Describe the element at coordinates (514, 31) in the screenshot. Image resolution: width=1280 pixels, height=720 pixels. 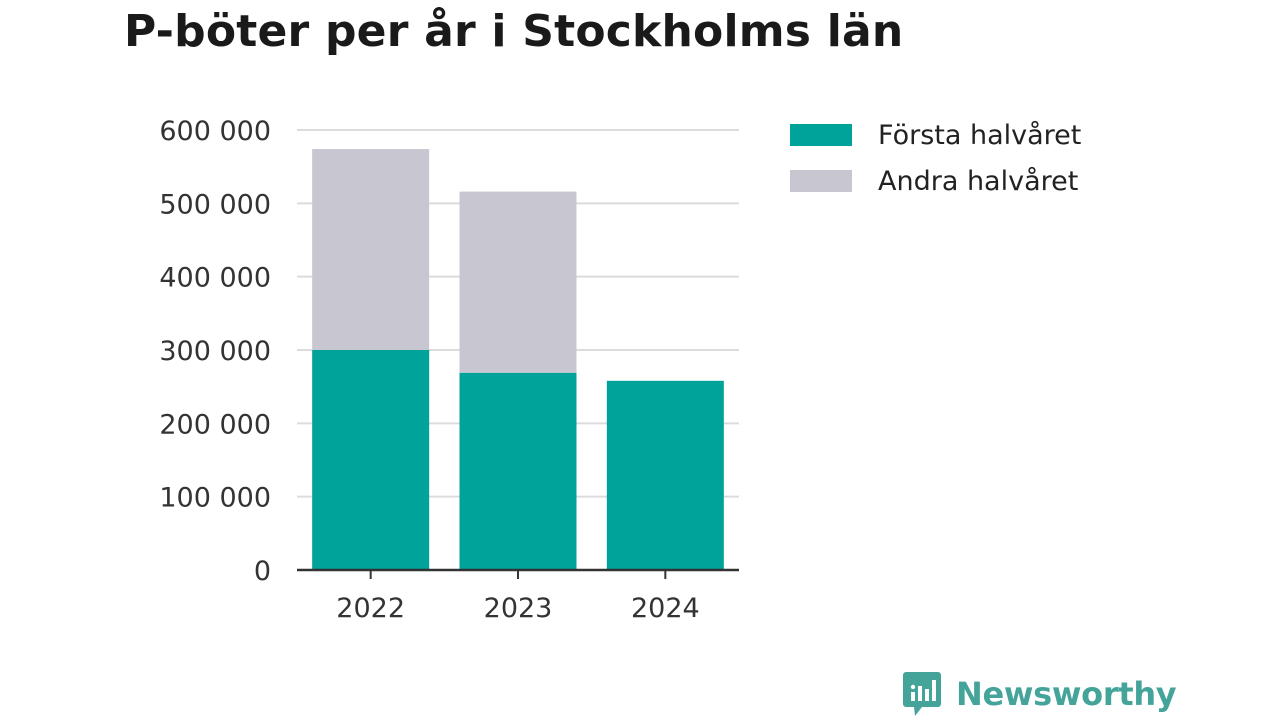
I see `chart-title: P-böter per år i Stockholms län` at that location.